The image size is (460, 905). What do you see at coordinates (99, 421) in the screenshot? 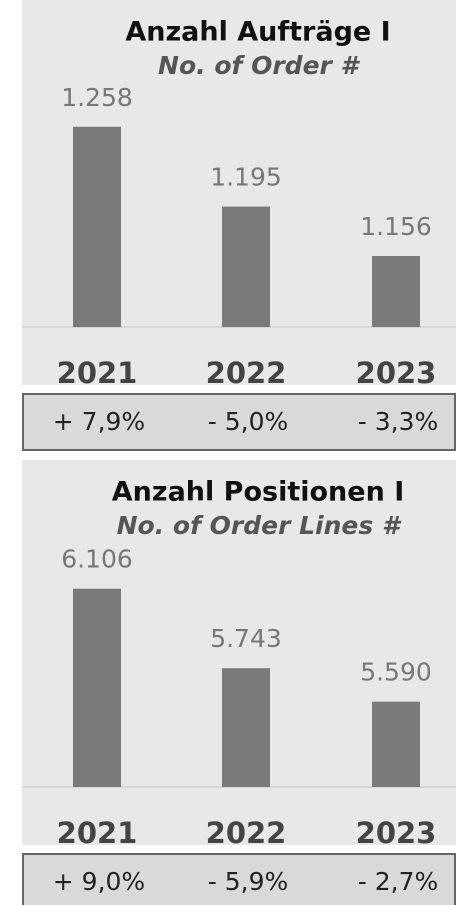
I see `change-label: + 7,9%` at bounding box center [99, 421].